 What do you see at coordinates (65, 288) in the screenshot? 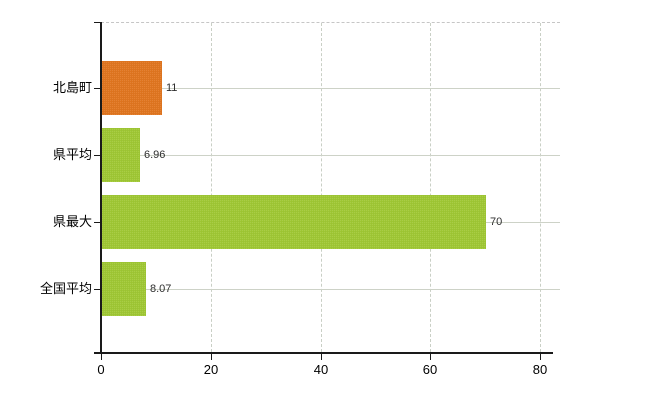
I see `y-axis-category-label: 全国平均` at bounding box center [65, 288].